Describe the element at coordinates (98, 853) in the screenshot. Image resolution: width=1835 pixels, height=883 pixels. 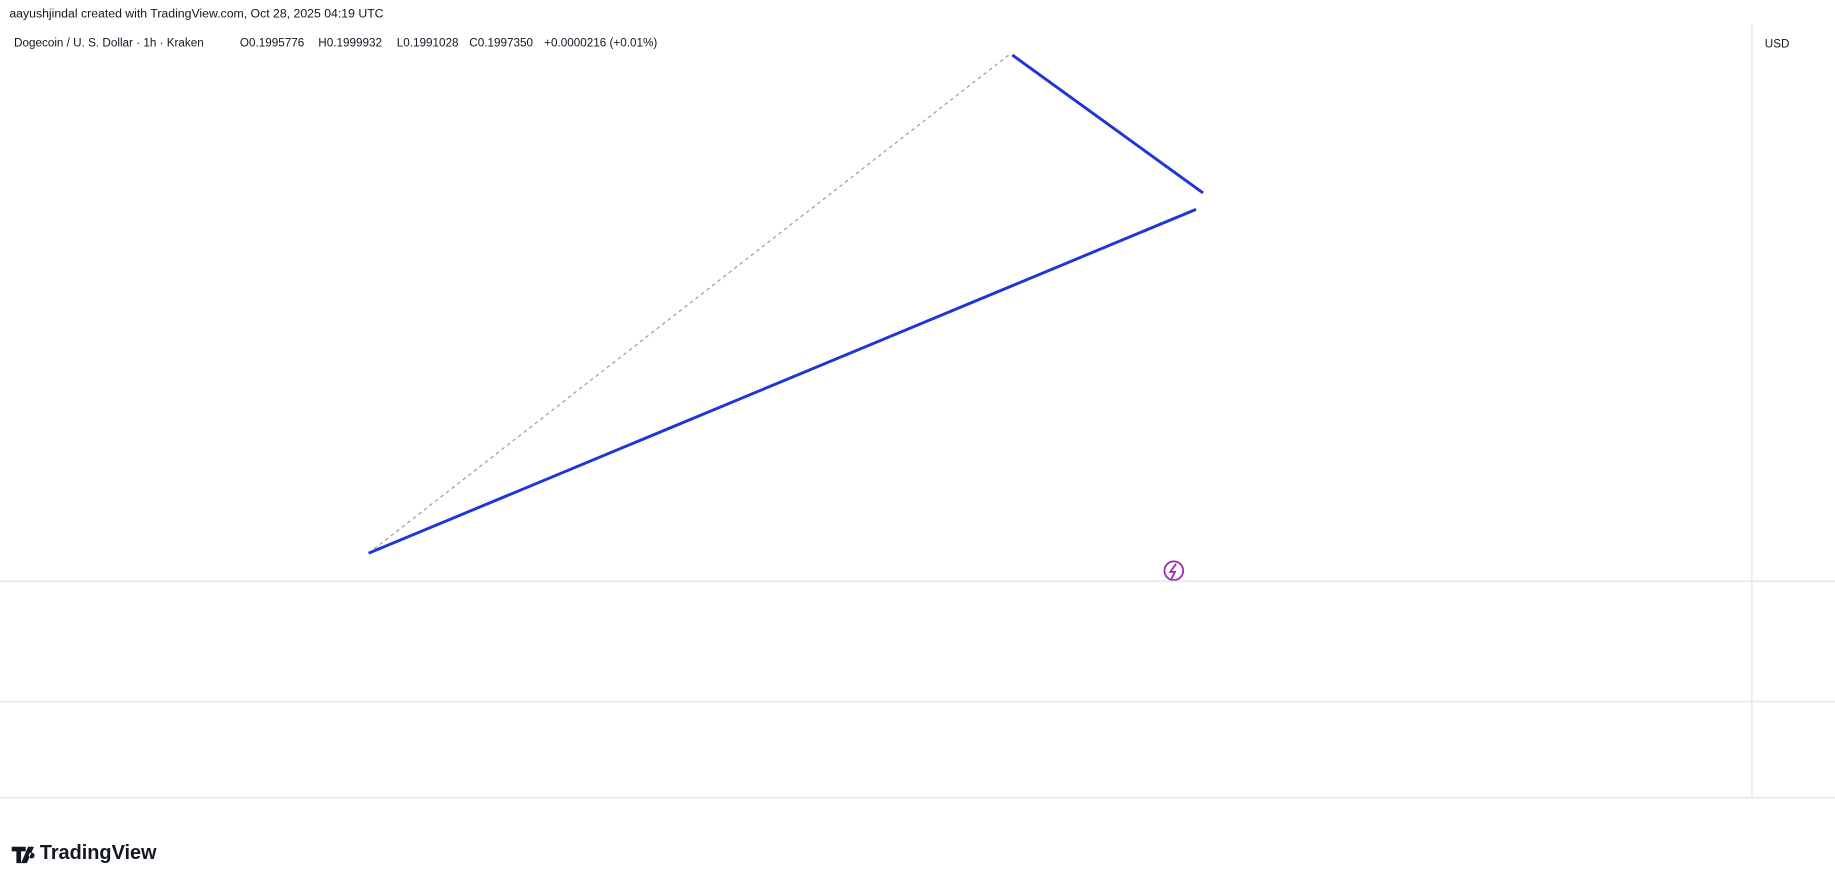
I see `brand-name: TradingView` at that location.